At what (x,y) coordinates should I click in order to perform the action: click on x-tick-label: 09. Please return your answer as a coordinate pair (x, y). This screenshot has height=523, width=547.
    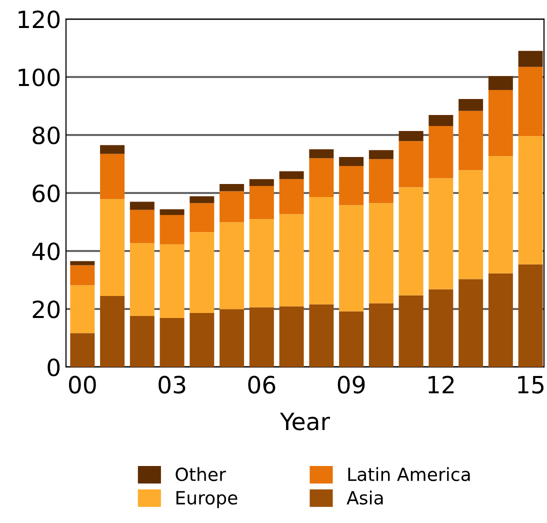
    Looking at the image, I should click on (351, 385).